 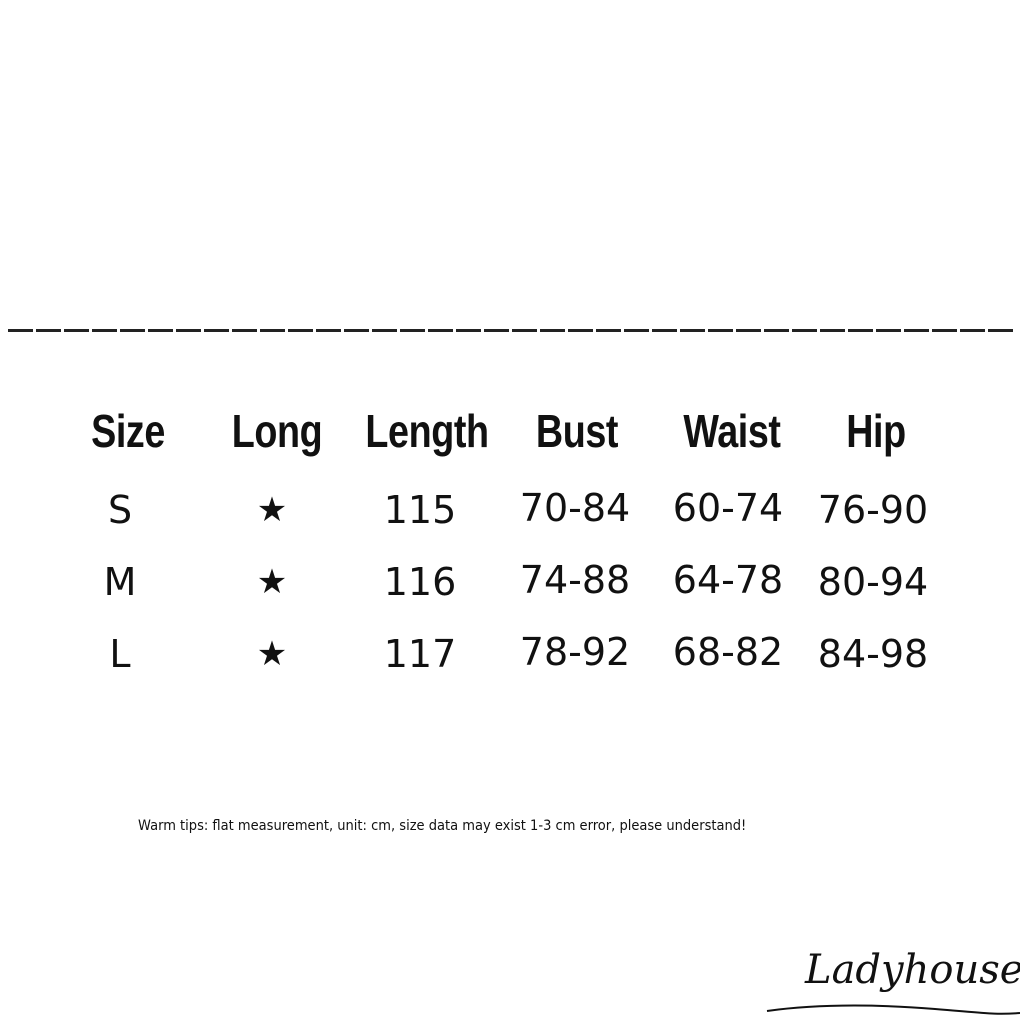 I want to click on cell-bust: 70-84, so click(x=575, y=508).